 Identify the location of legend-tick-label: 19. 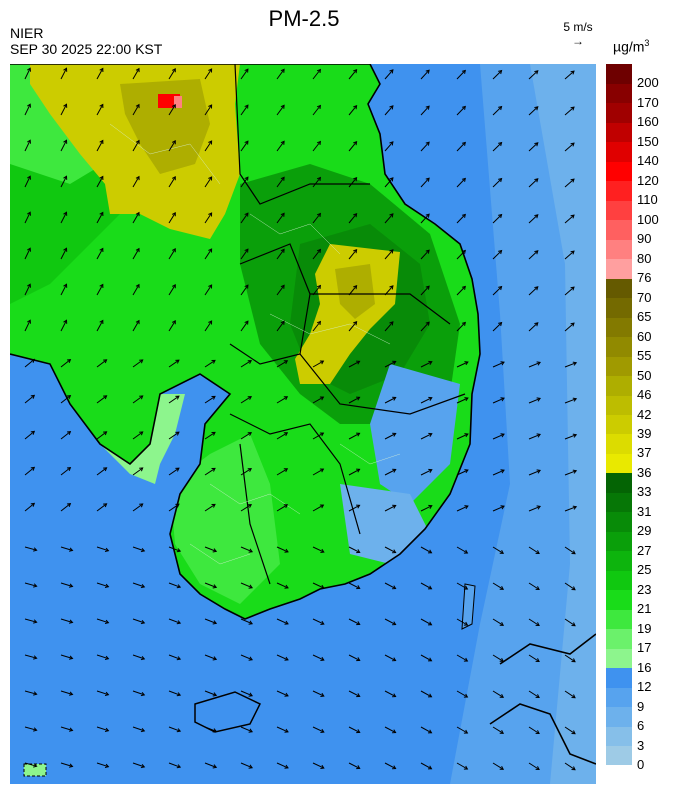
(644, 628).